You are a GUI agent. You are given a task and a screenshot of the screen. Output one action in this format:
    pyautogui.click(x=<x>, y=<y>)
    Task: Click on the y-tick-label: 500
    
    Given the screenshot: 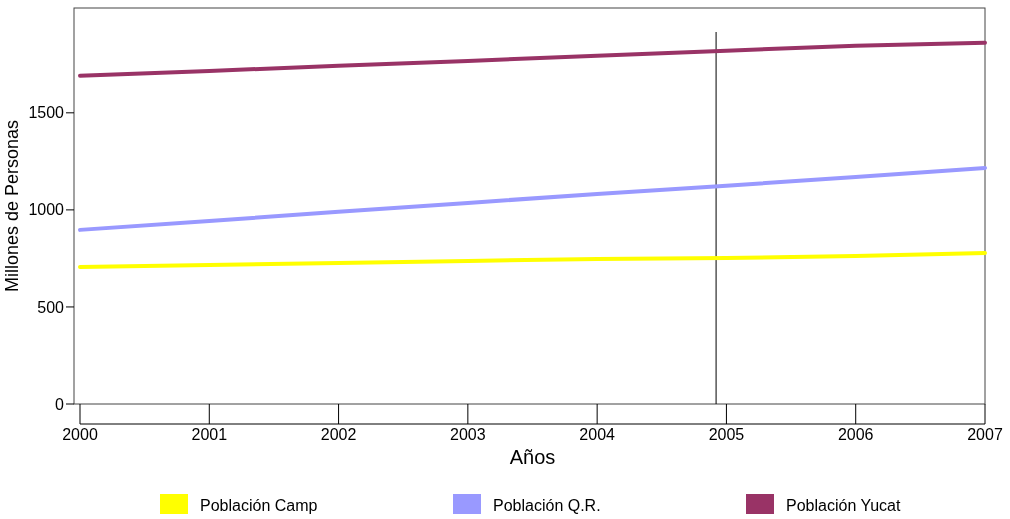 What is the action you would take?
    pyautogui.click(x=51, y=307)
    